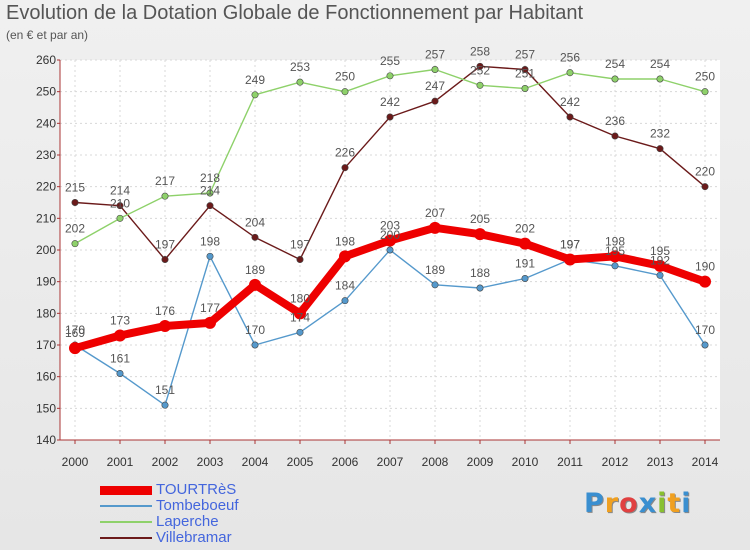  I want to click on logo-letter: r, so click(612, 503).